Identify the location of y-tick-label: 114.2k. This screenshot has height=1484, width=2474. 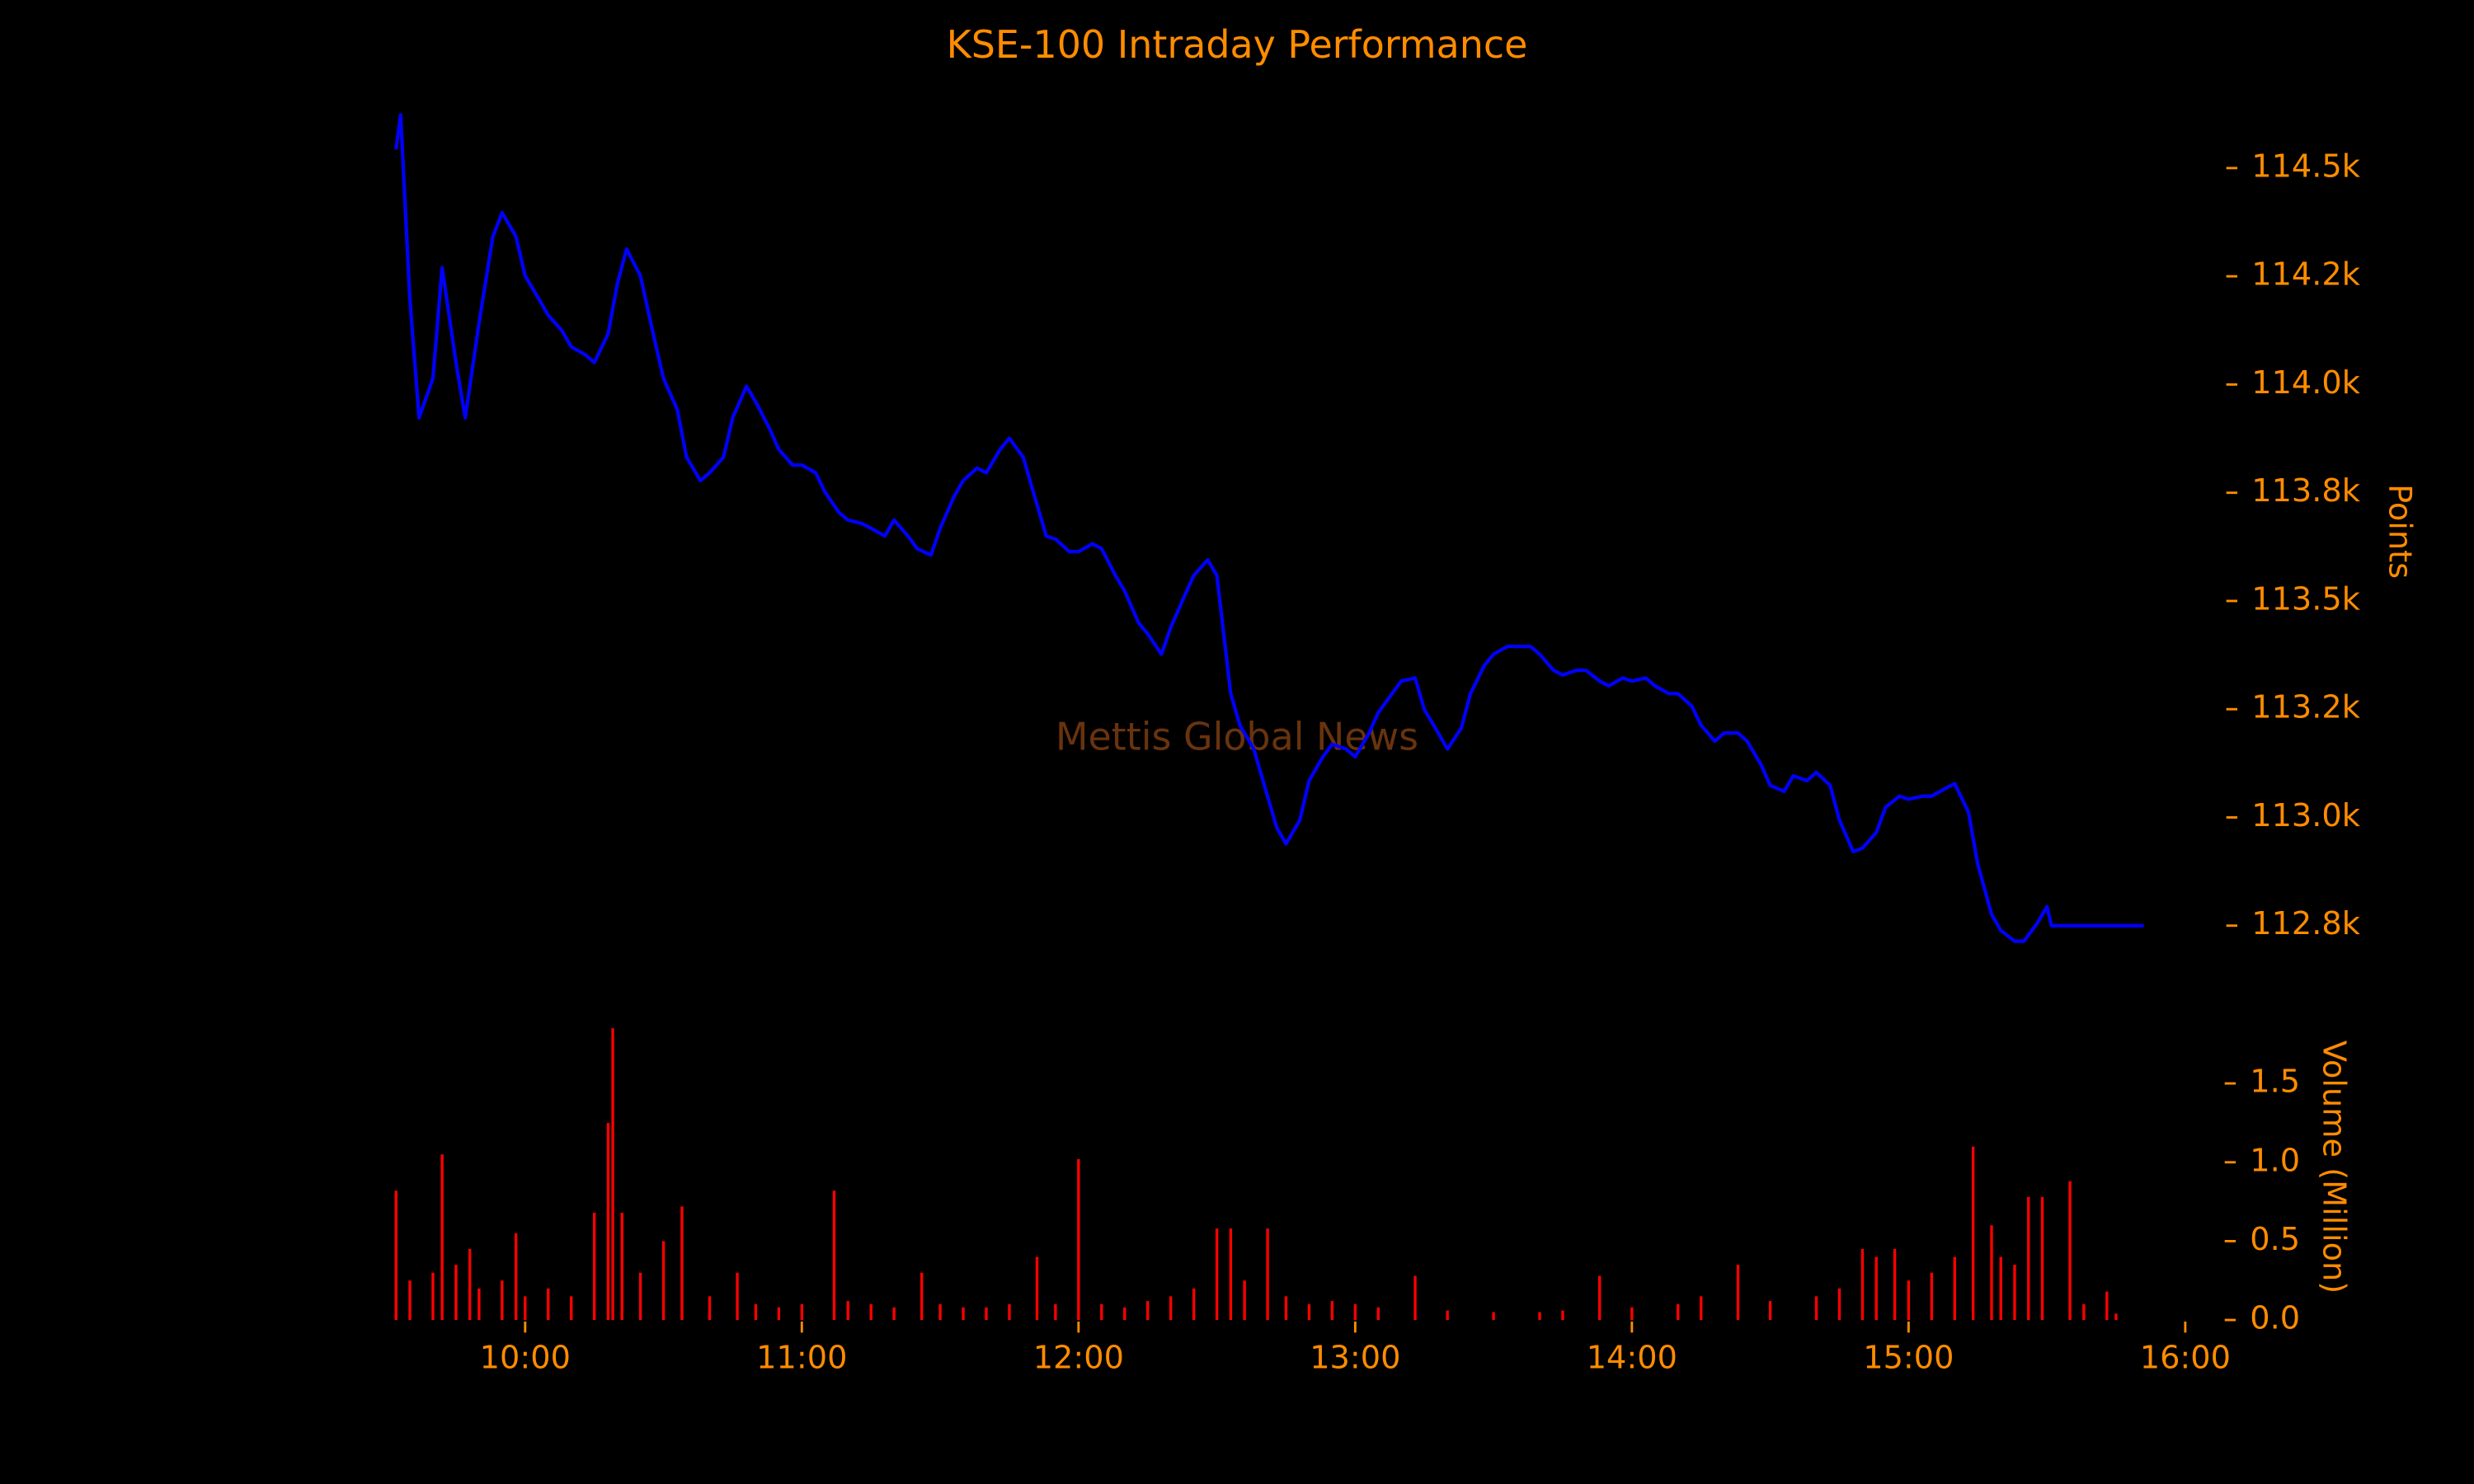
(2306, 275).